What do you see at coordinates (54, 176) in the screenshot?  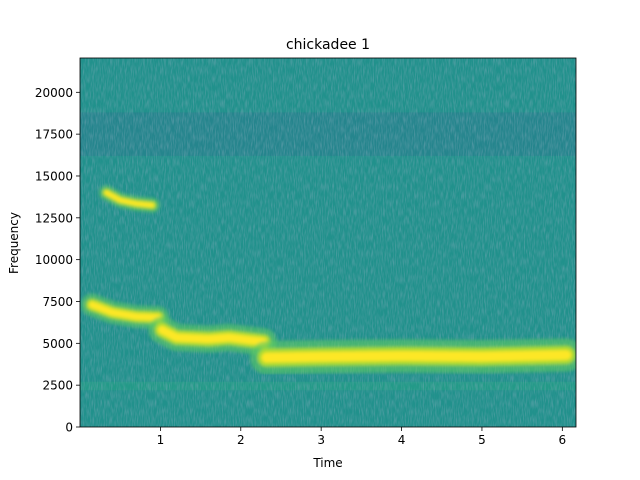 I see `y-tick-label: 15000` at bounding box center [54, 176].